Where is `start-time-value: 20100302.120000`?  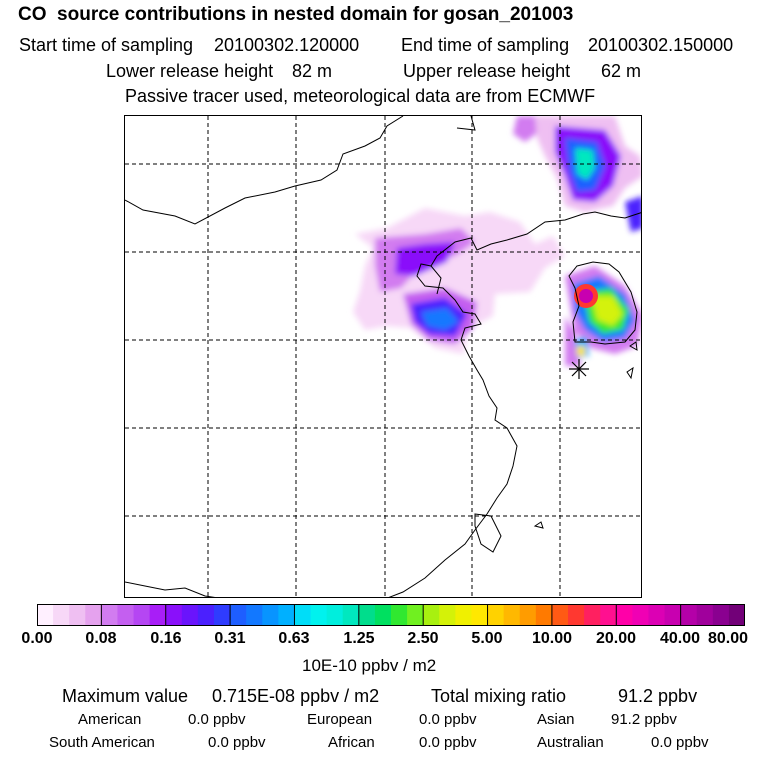 start-time-value: 20100302.120000 is located at coordinates (287, 45).